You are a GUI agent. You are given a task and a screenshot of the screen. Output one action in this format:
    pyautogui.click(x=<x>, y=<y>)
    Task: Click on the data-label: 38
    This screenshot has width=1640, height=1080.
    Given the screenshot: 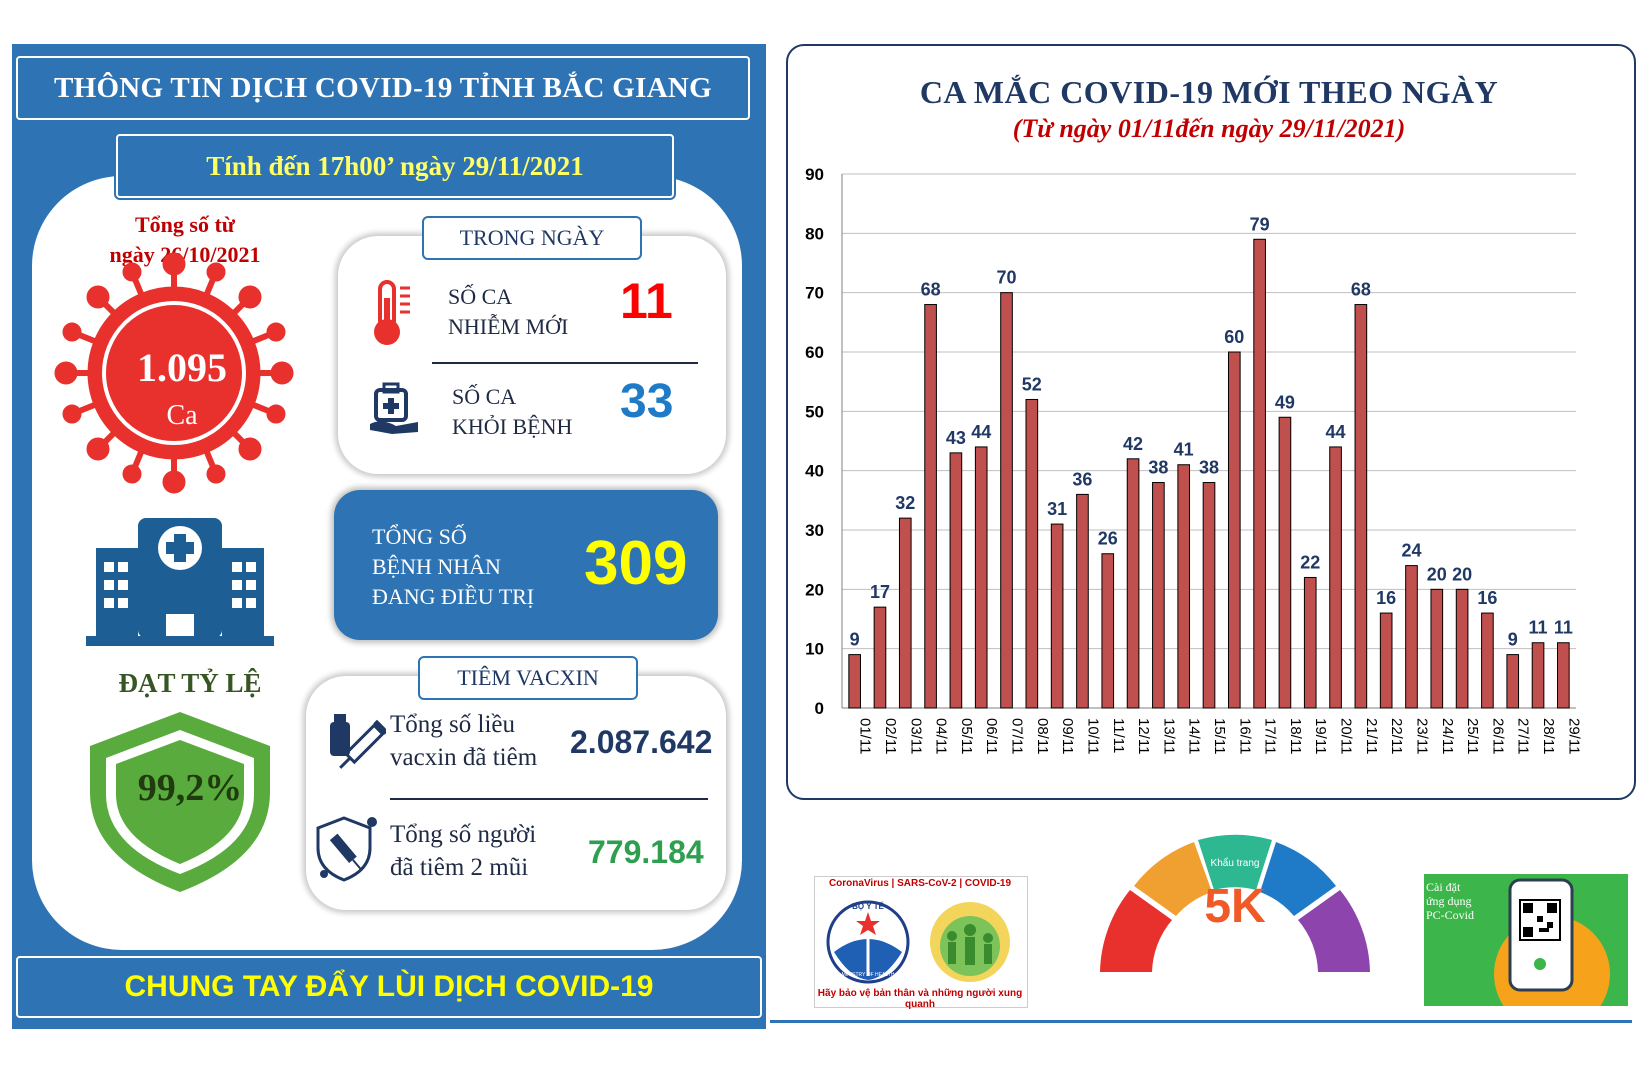 What is the action you would take?
    pyautogui.click(x=1158, y=468)
    